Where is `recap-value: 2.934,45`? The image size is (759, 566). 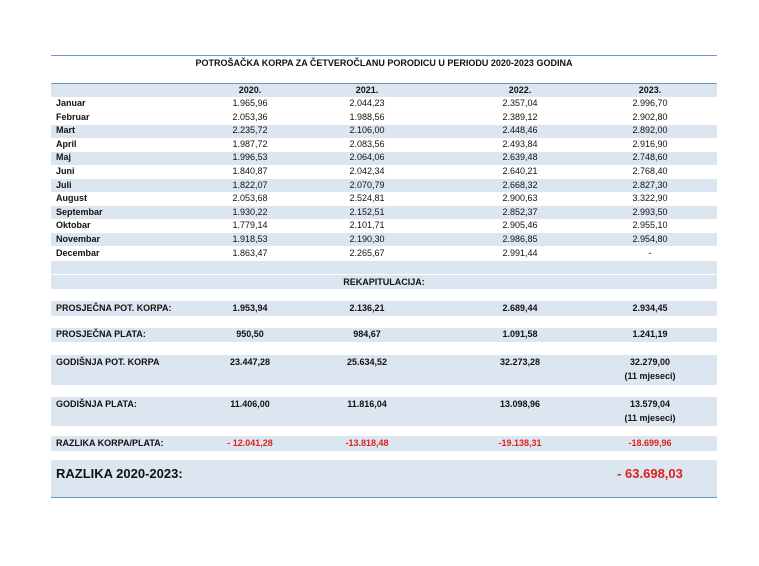
recap-value: 2.934,45 is located at coordinates (650, 308).